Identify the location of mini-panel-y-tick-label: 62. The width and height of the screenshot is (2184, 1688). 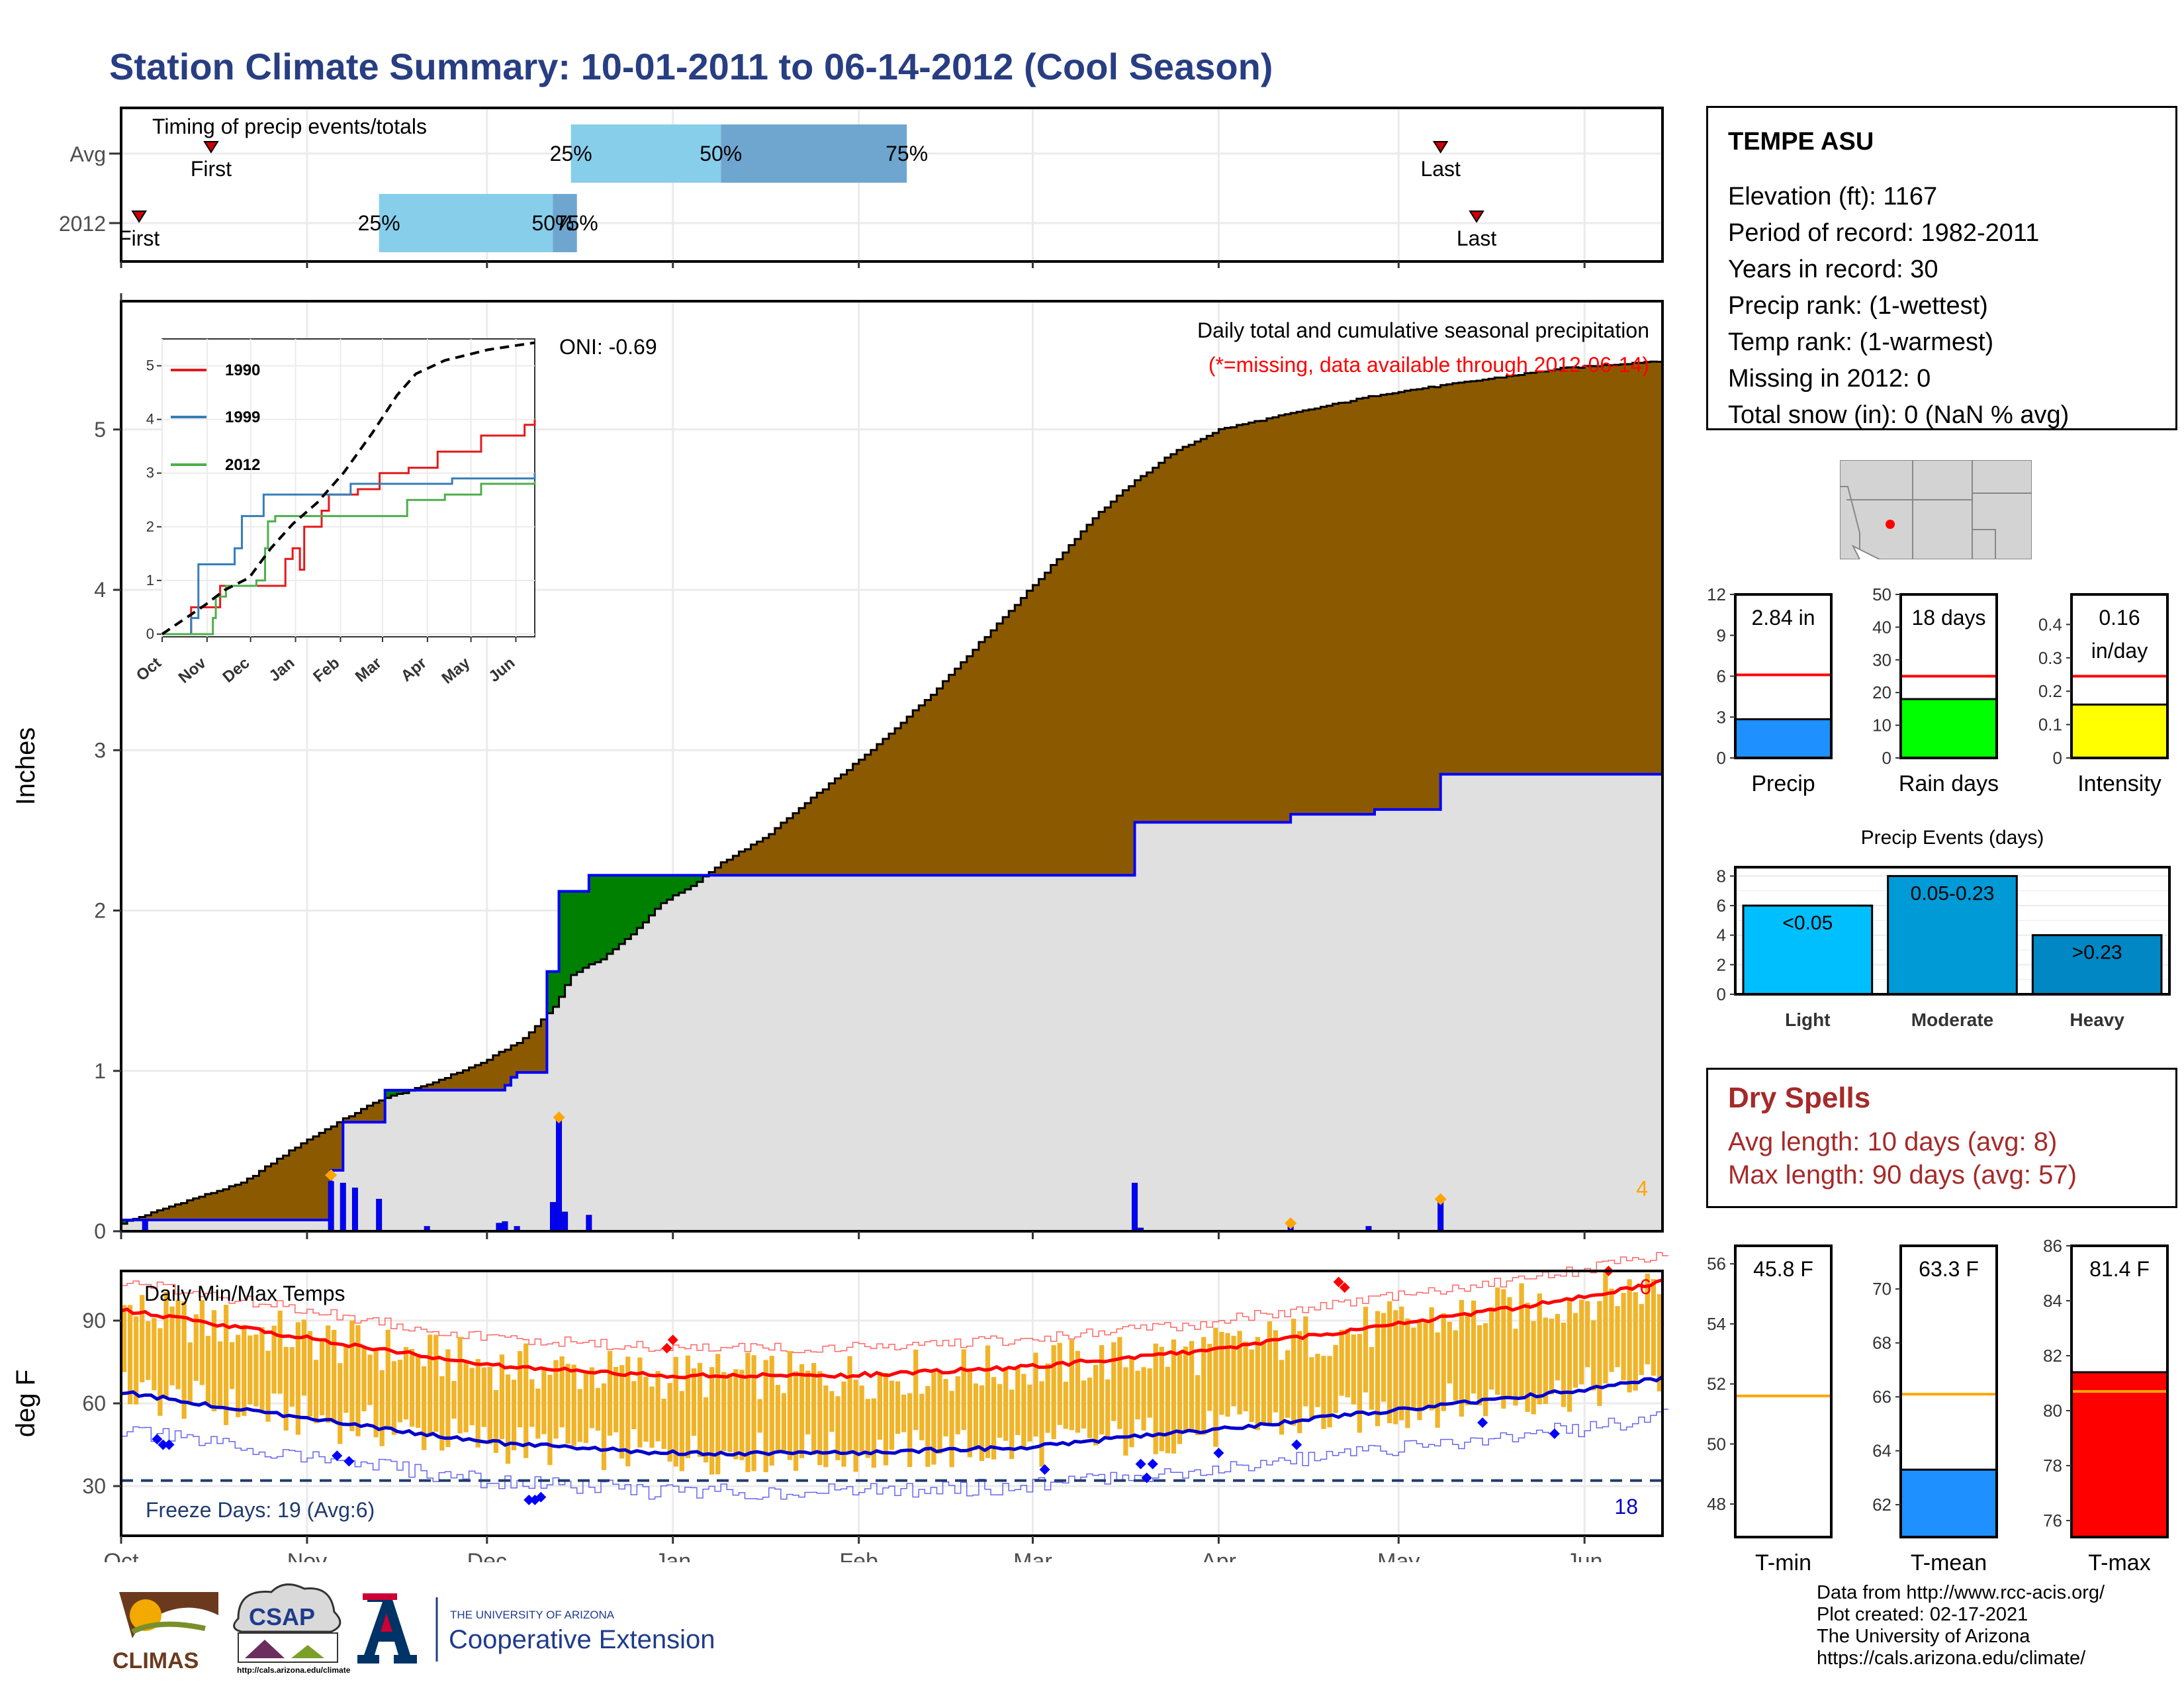
(1881, 1505).